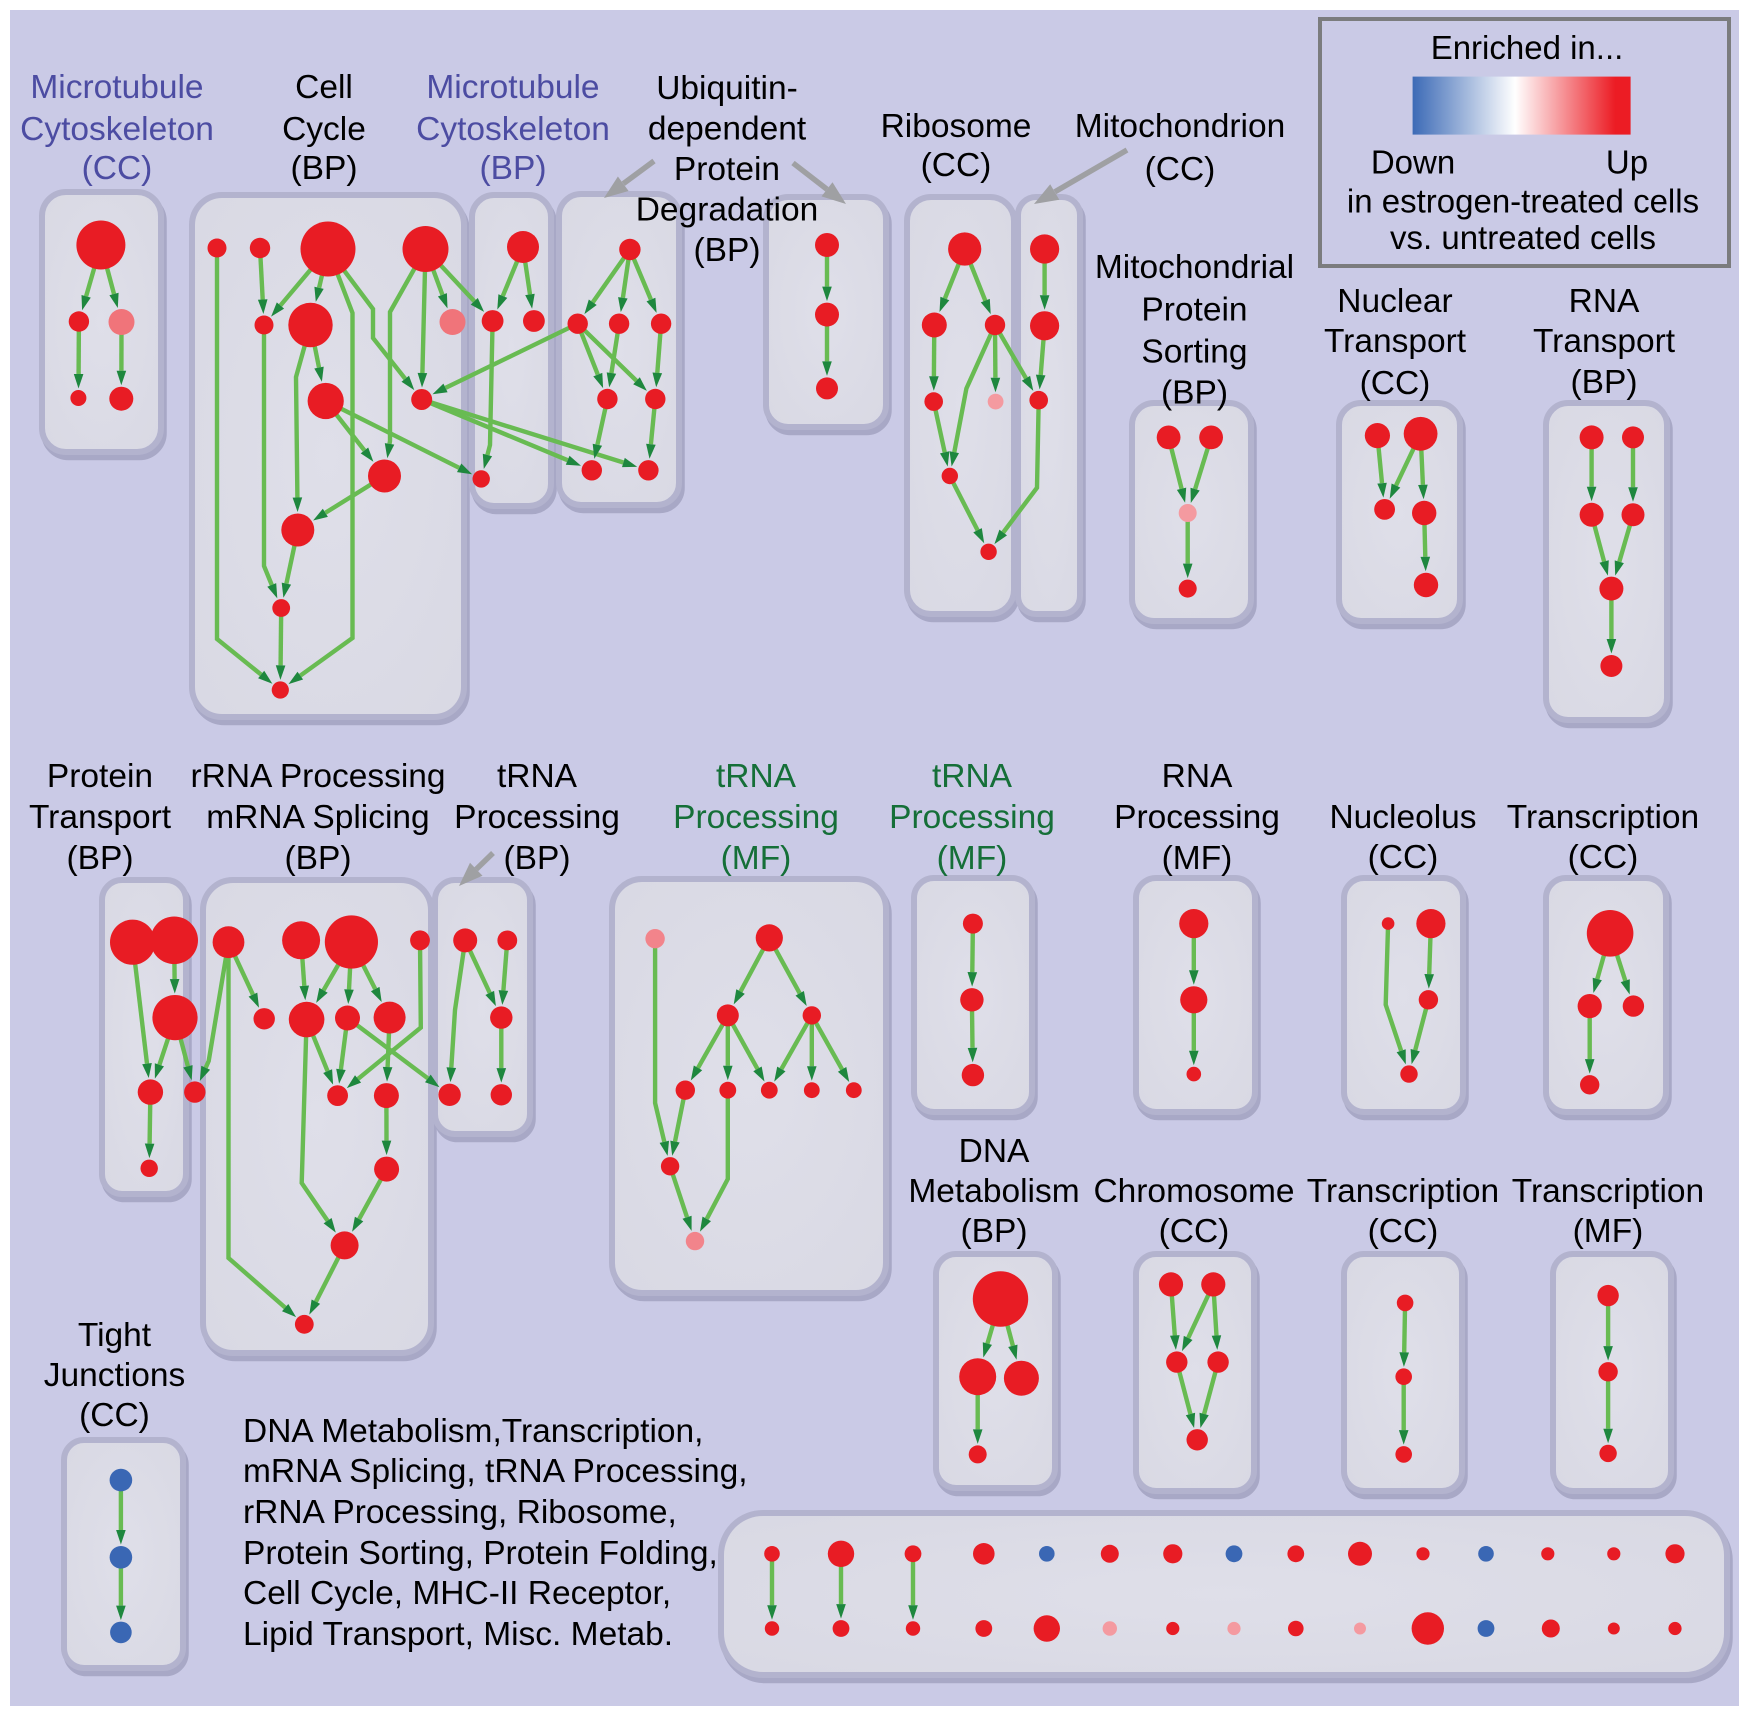  Describe the element at coordinates (480, 1553) in the screenshot. I see `svg-text:Protein Sorting, Protein Foldi: Protein Sorting, Protein Folding,` at that location.